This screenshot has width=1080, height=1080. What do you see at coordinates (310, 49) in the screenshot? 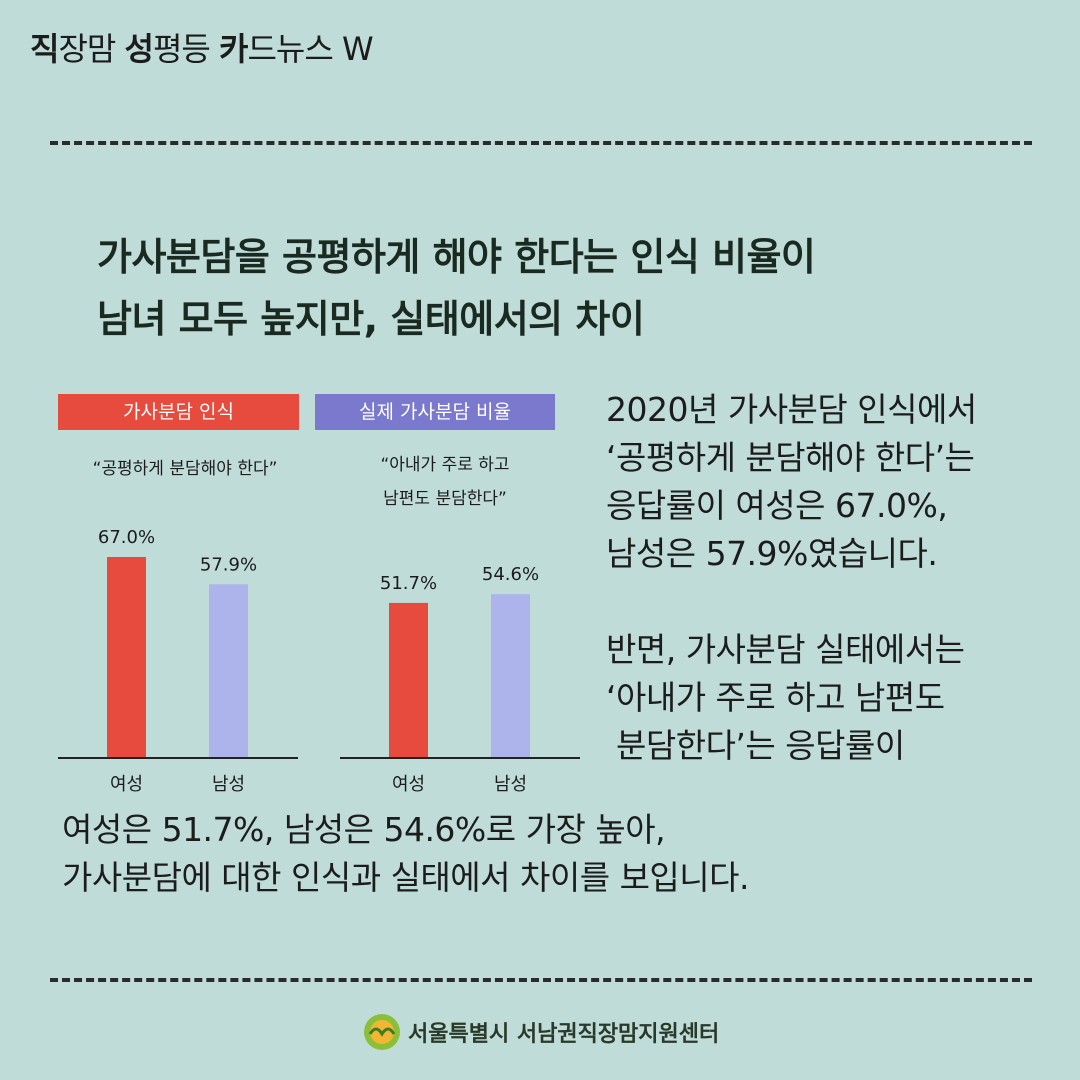
I see `brand-rest-3: 드뉴스 W` at bounding box center [310, 49].